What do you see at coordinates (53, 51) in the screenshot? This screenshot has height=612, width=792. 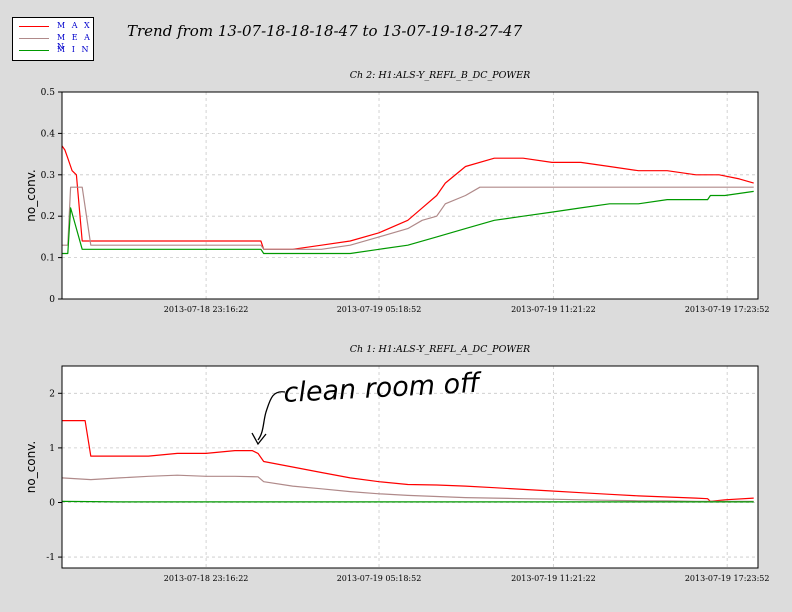 I see `legend-item-min: M I N` at bounding box center [53, 51].